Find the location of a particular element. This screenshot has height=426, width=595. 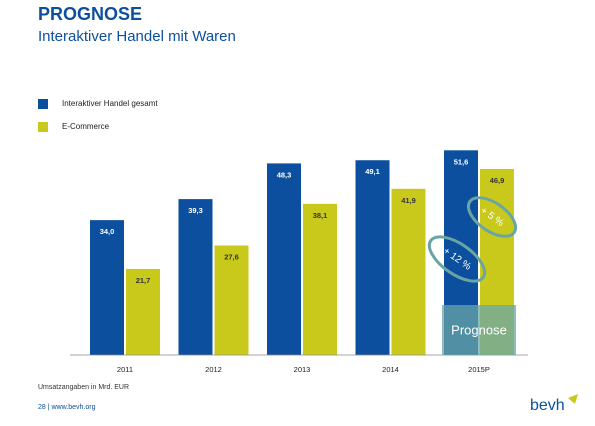

value-label: 21,7 is located at coordinates (143, 280).